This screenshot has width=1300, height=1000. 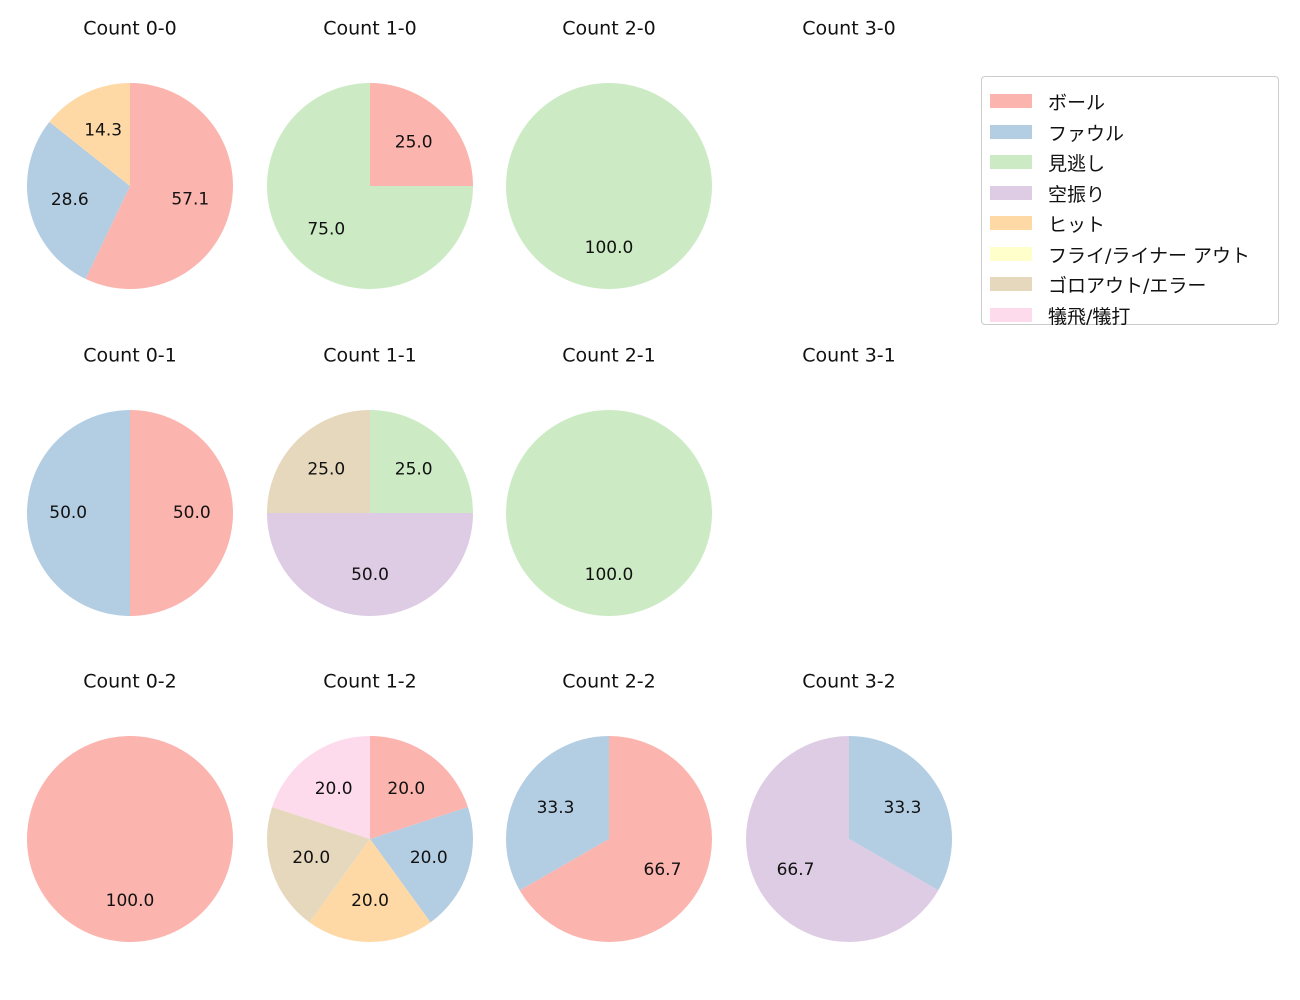 What do you see at coordinates (1089, 316) in the screenshot?
I see `legend-label: 犠飛/犠打` at bounding box center [1089, 316].